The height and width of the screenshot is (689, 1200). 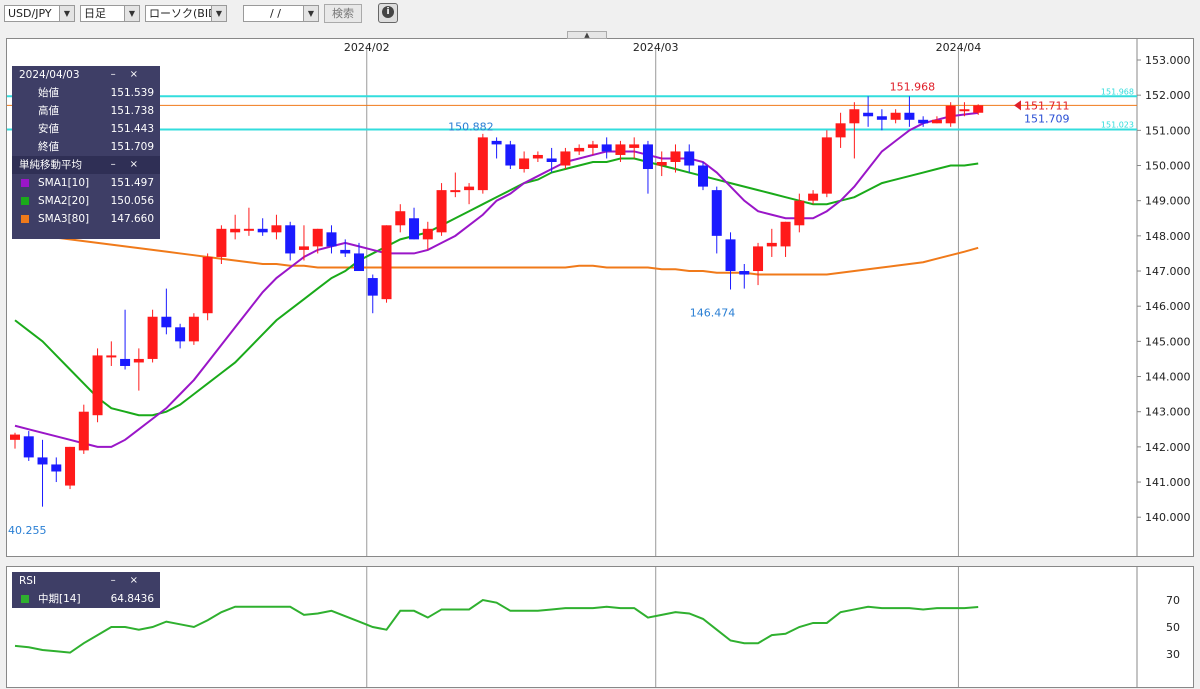 What do you see at coordinates (186, 13) in the screenshot?
I see `chart-style-select: ローソク(BID) ▼` at bounding box center [186, 13].